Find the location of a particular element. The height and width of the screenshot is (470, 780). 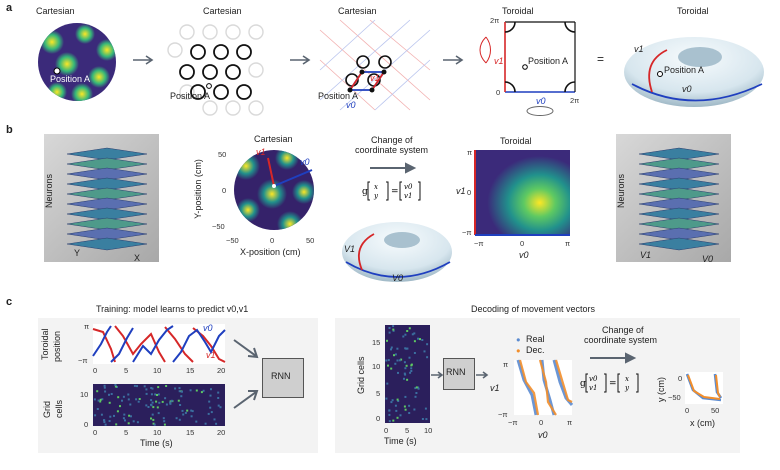

torus-a-v0: v0 is located at coordinates (687, 89).